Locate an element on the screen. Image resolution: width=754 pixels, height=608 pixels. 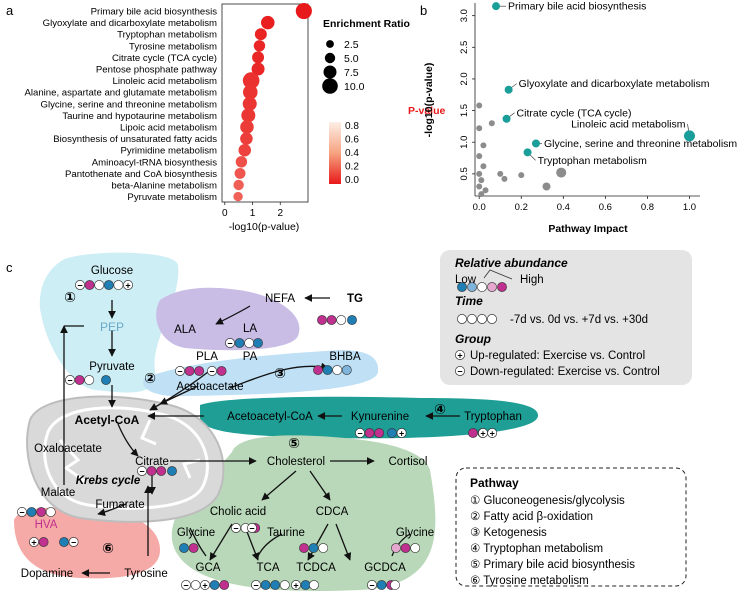
plot-a-category-label: Pantothenate and CoA biosynthesis is located at coordinates (141, 174).